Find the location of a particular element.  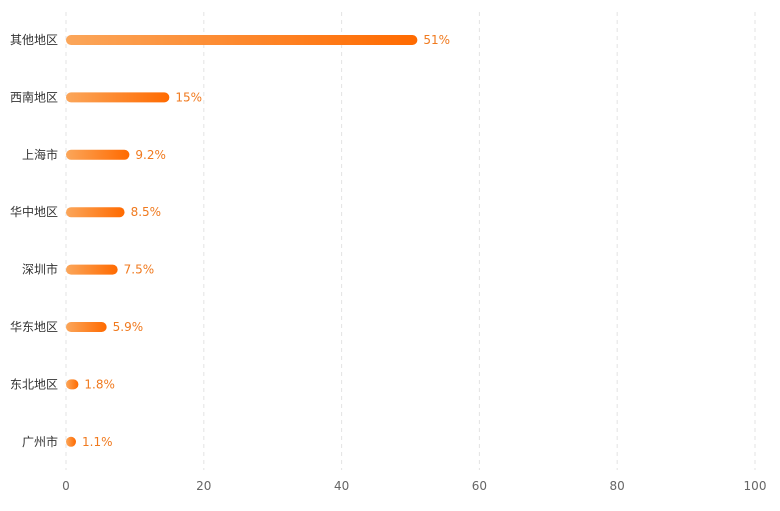

x-tick-label: 0 is located at coordinates (66, 486).